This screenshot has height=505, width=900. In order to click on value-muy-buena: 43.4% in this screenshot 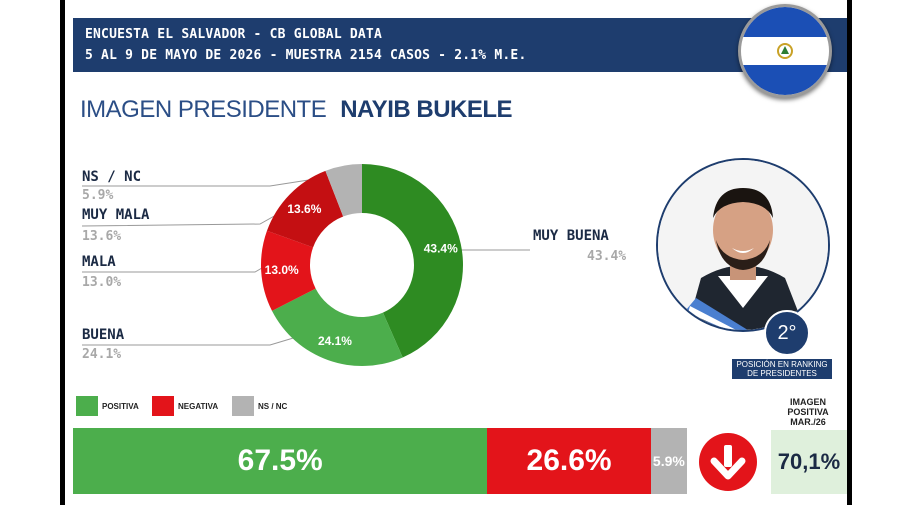, I will do `click(607, 256)`.